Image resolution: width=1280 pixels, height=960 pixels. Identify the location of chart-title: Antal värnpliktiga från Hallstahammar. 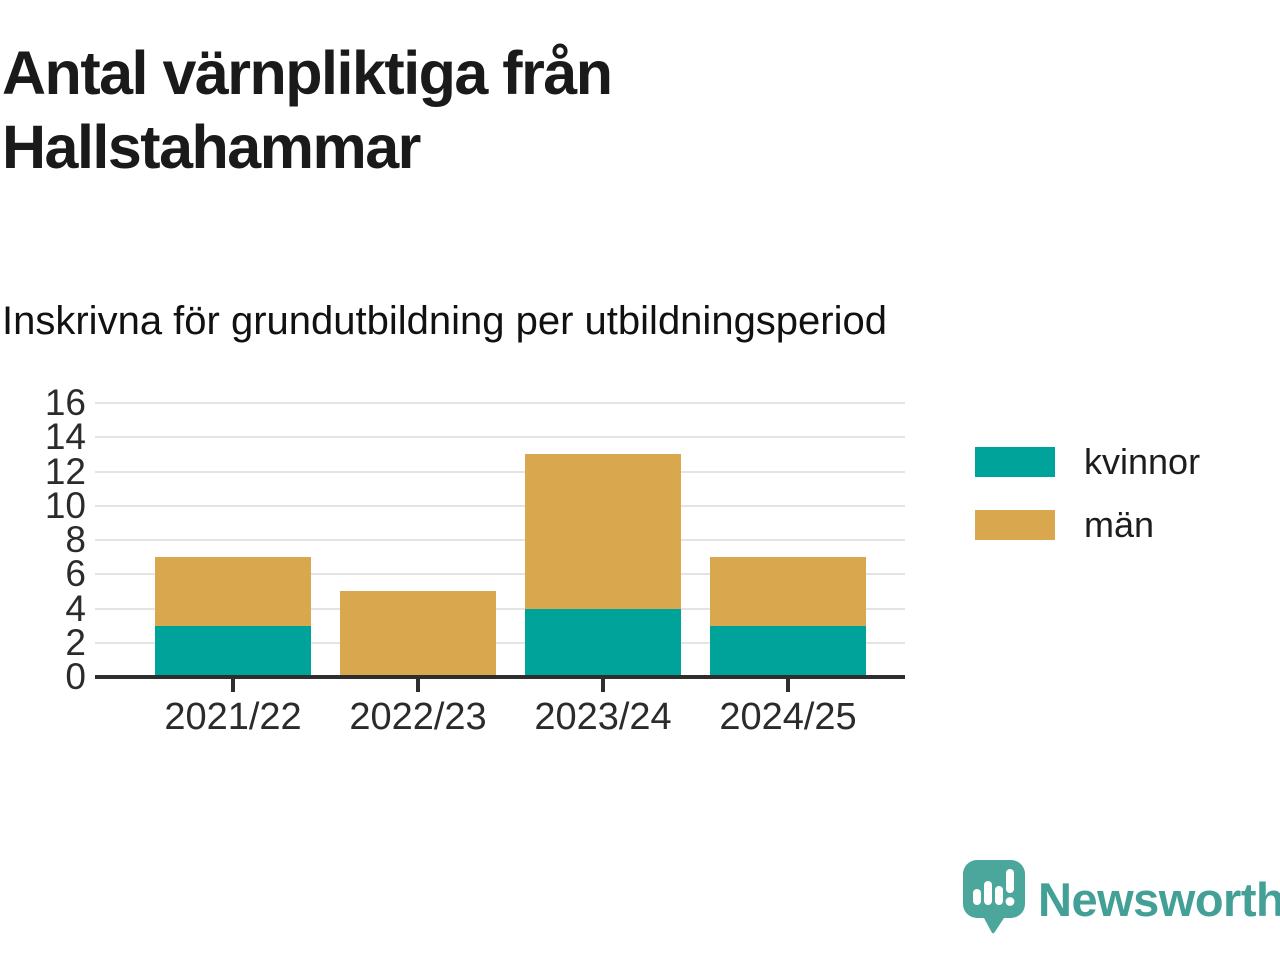
(307, 110).